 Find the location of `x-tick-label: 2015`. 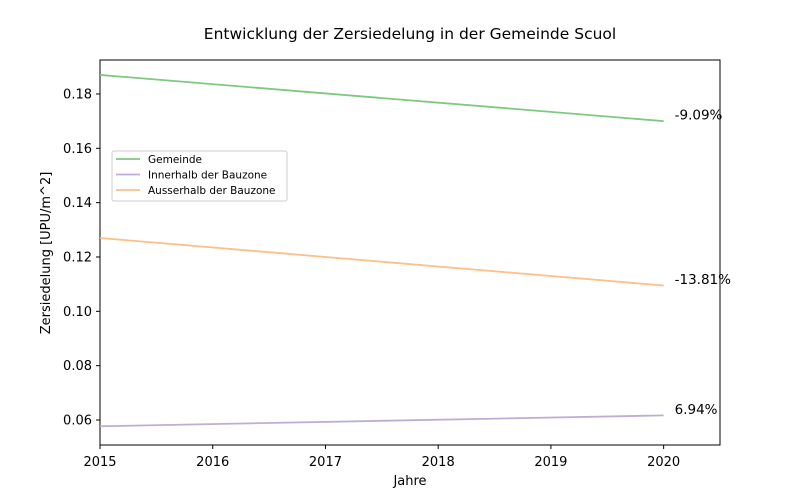

x-tick-label: 2015 is located at coordinates (99, 462).